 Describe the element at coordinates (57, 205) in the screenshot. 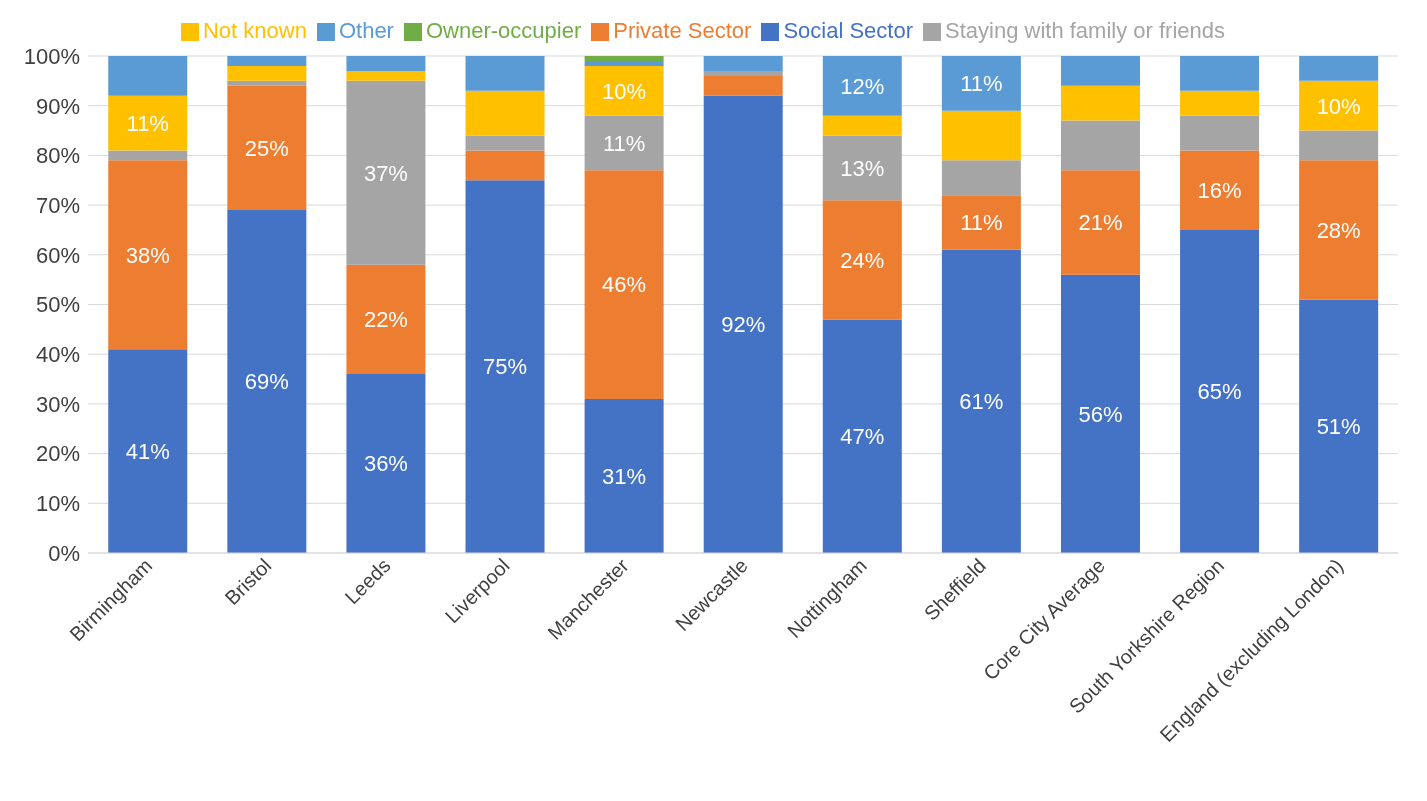

I see `y-tick-label: 70%` at that location.